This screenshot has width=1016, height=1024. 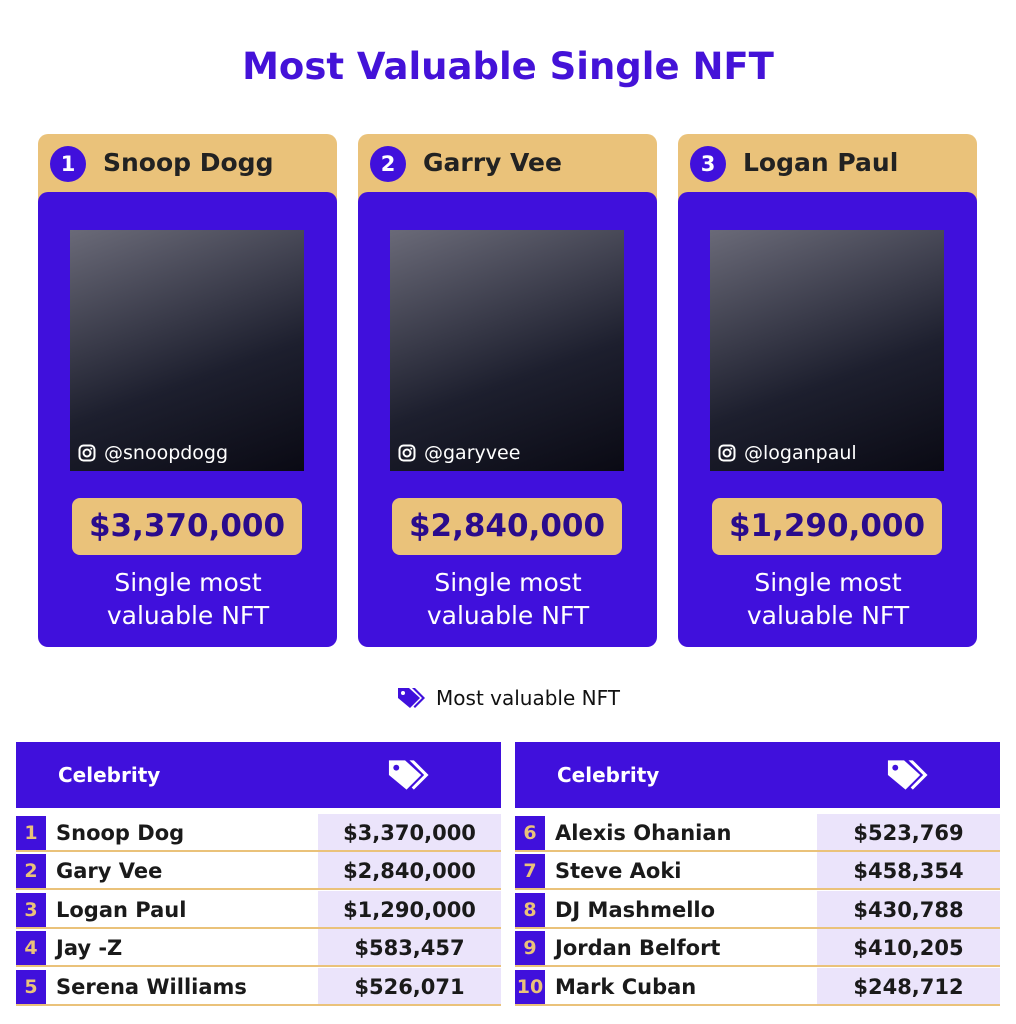 I want to click on table-row: 2 Gary Vee $2,840,000, so click(x=258, y=871).